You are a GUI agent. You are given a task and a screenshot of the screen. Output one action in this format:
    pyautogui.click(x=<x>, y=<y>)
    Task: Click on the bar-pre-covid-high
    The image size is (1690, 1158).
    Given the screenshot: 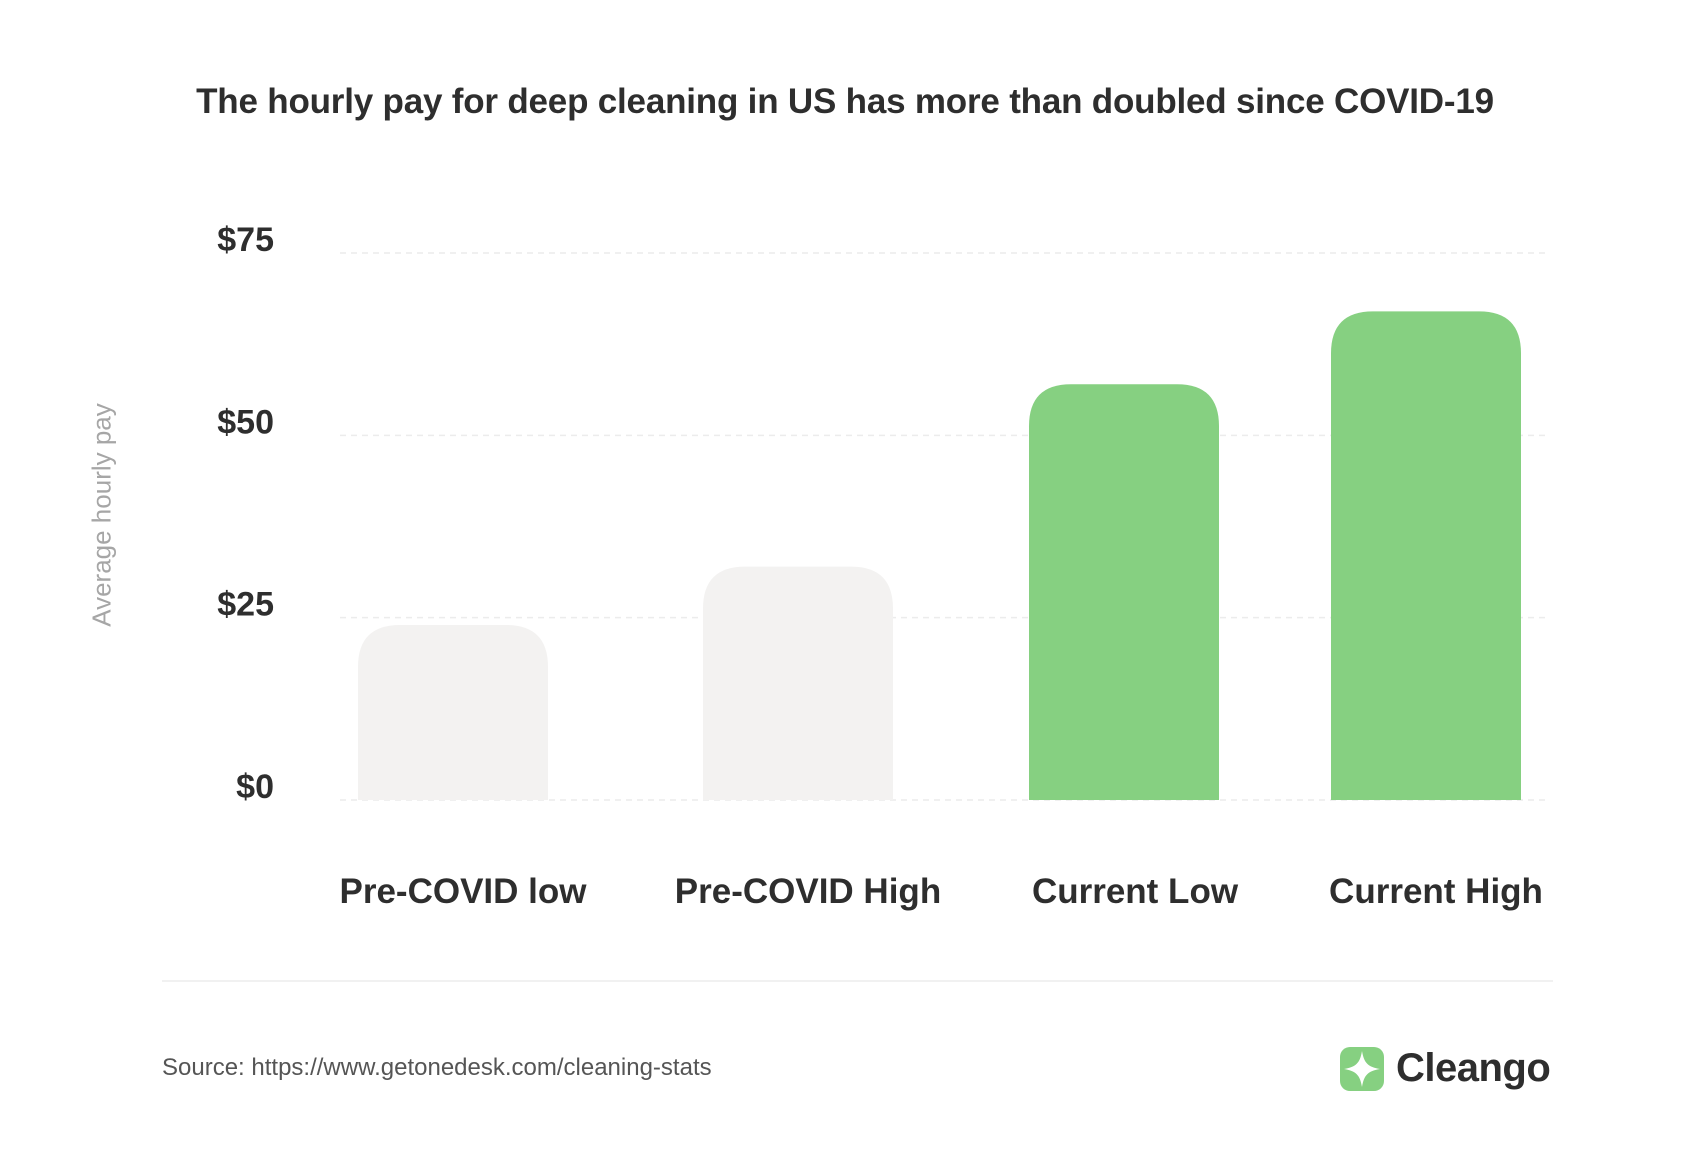 What is the action you would take?
    pyautogui.click(x=798, y=683)
    